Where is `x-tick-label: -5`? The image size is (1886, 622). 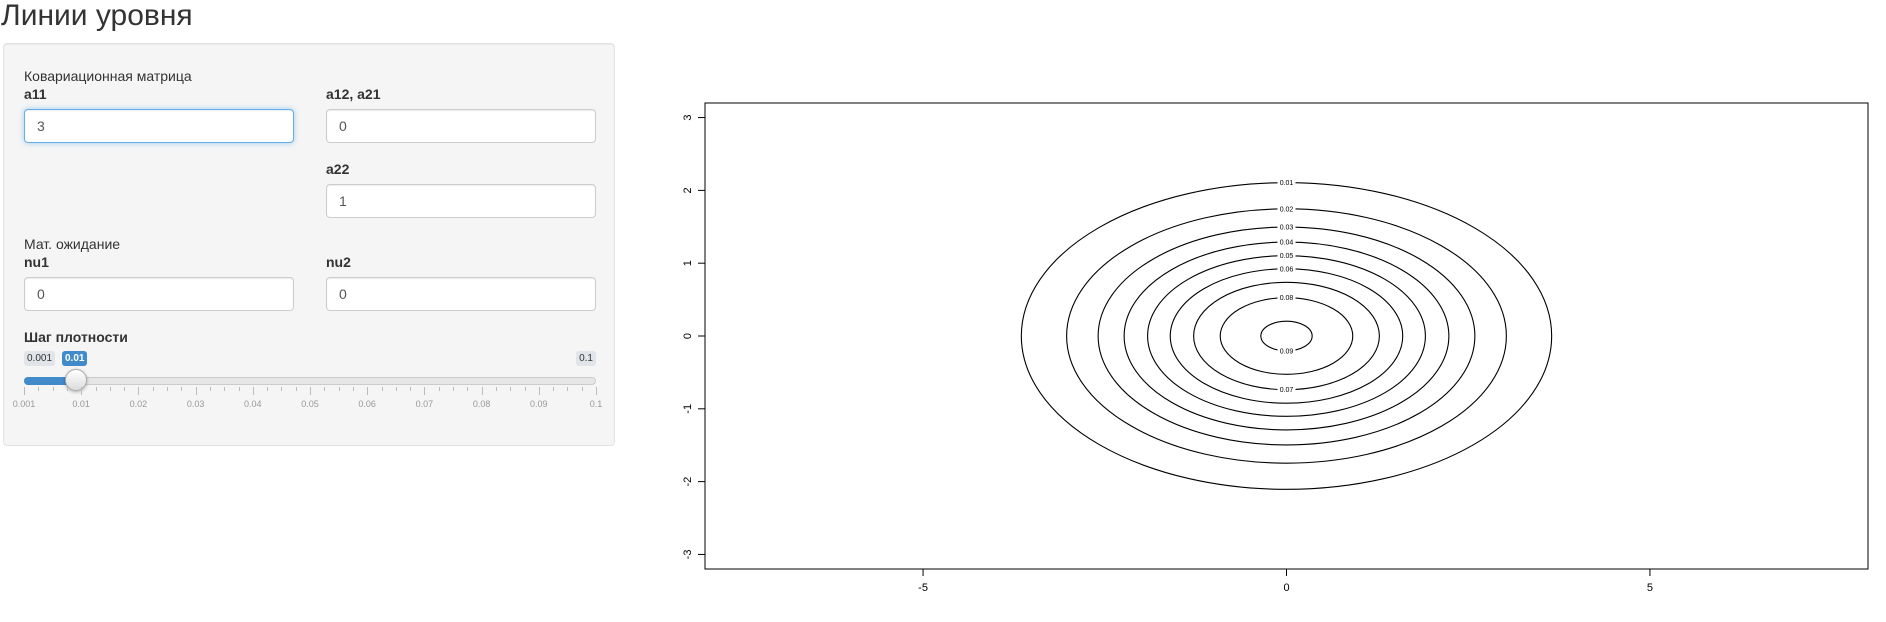 x-tick-label: -5 is located at coordinates (923, 588).